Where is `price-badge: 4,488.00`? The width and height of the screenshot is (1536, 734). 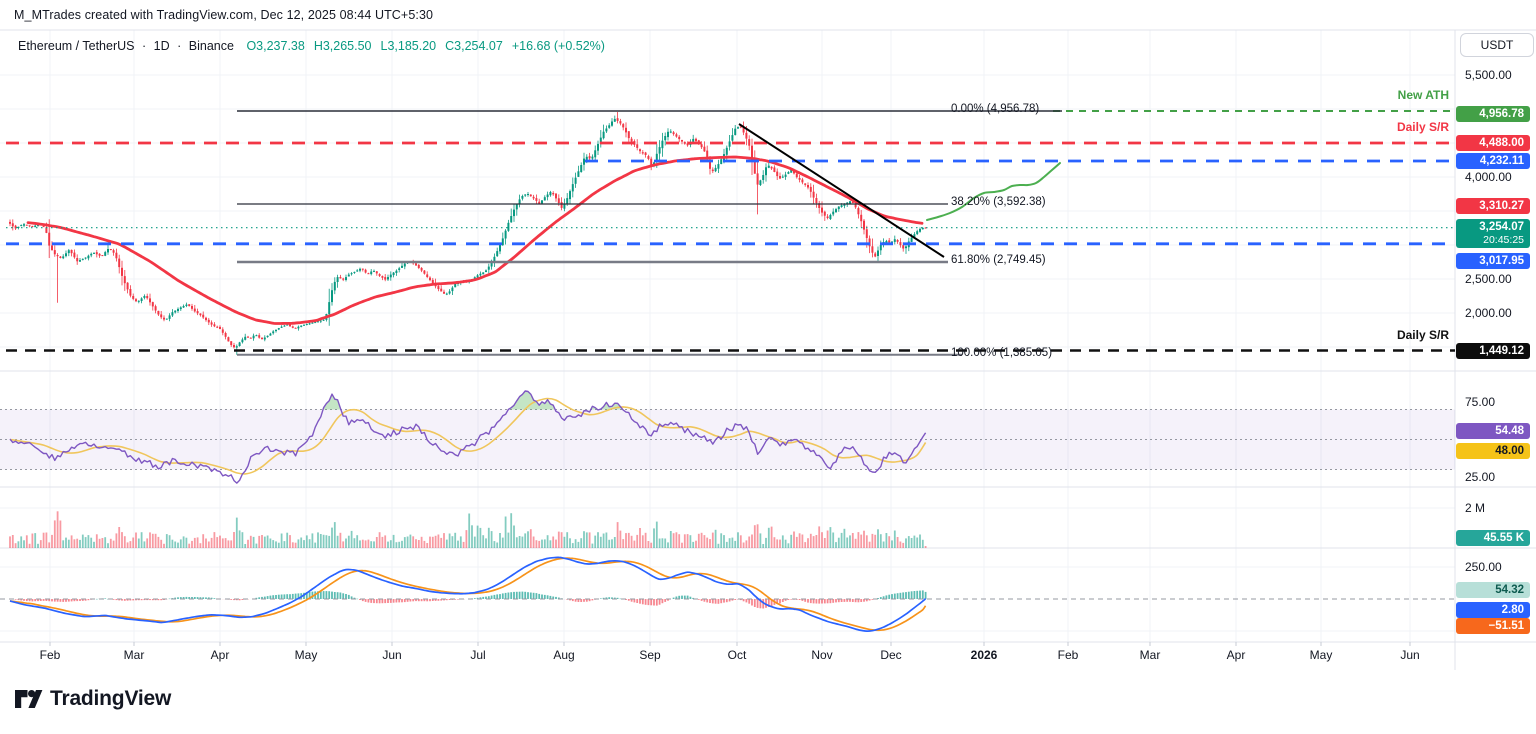 price-badge: 4,488.00 is located at coordinates (1493, 143).